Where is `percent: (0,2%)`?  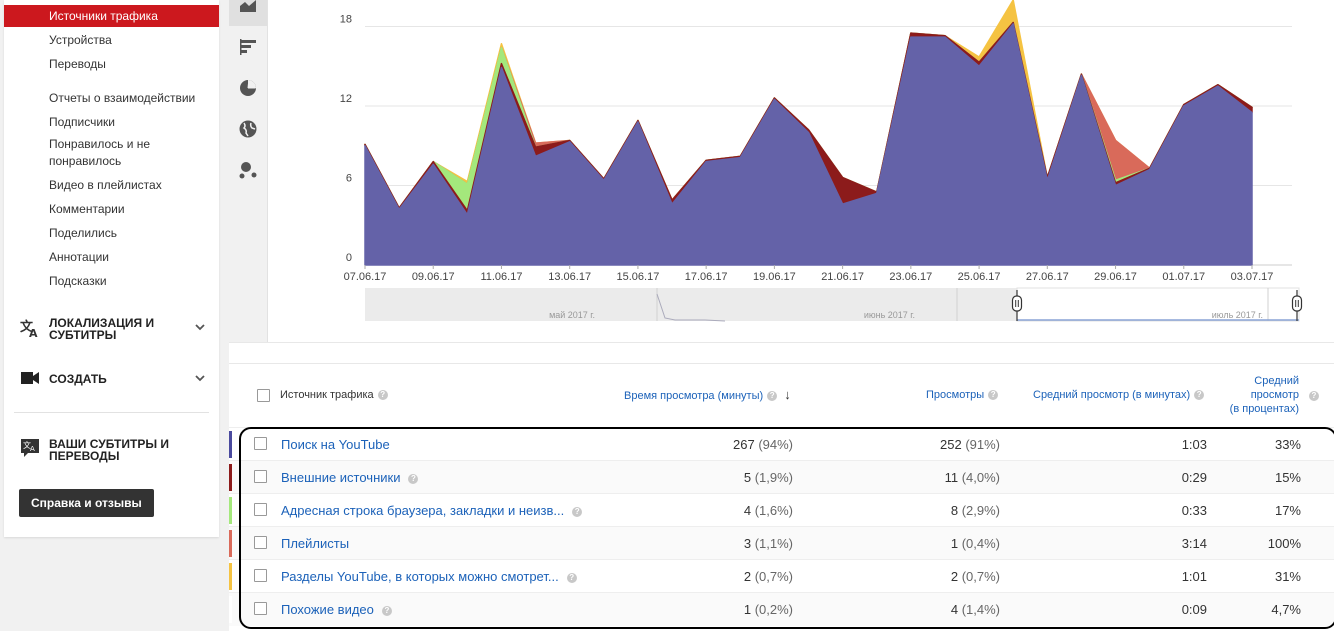
percent: (0,2%) is located at coordinates (773, 609).